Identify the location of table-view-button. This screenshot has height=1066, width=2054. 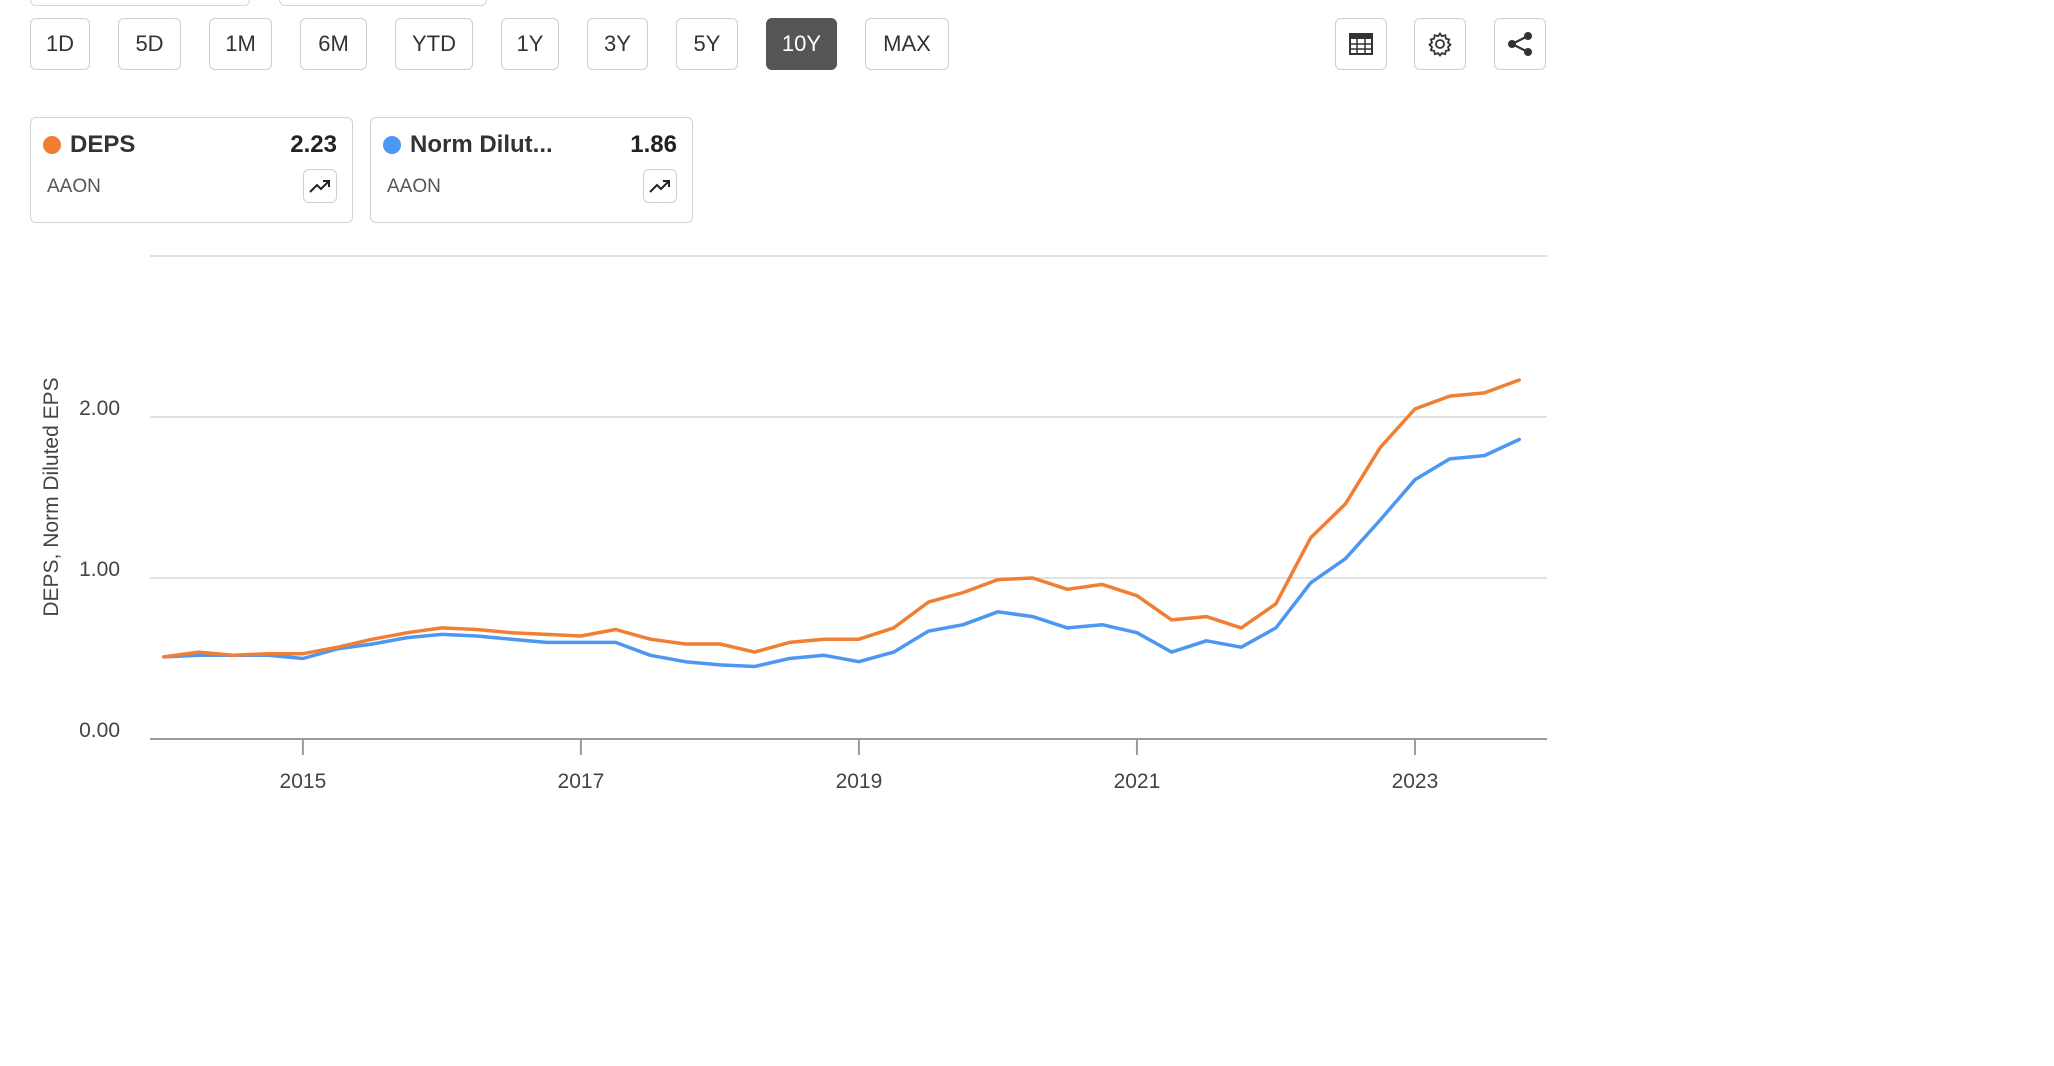
(1361, 44).